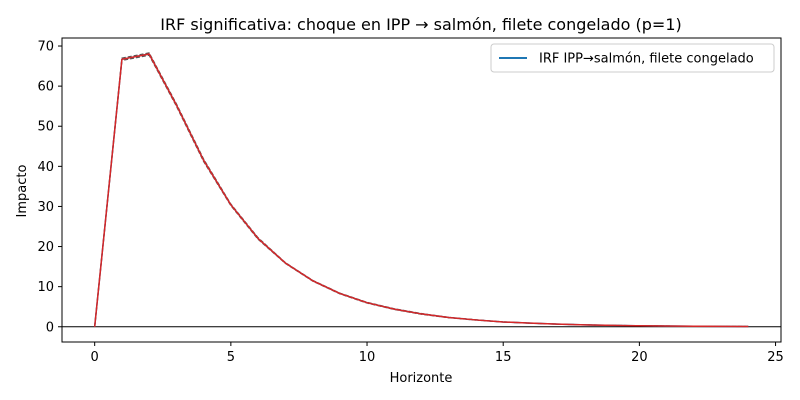 This screenshot has height=400, width=800. I want to click on y-axis-label: Impacto, so click(22, 191).